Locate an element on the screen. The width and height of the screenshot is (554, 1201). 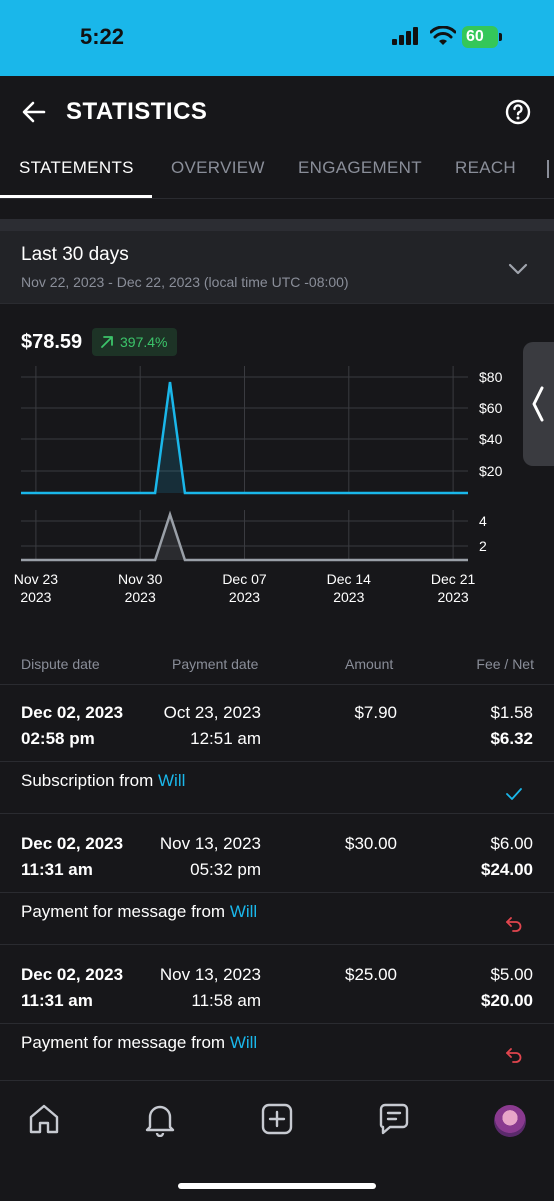
tab-overflow is located at coordinates (548, 169).